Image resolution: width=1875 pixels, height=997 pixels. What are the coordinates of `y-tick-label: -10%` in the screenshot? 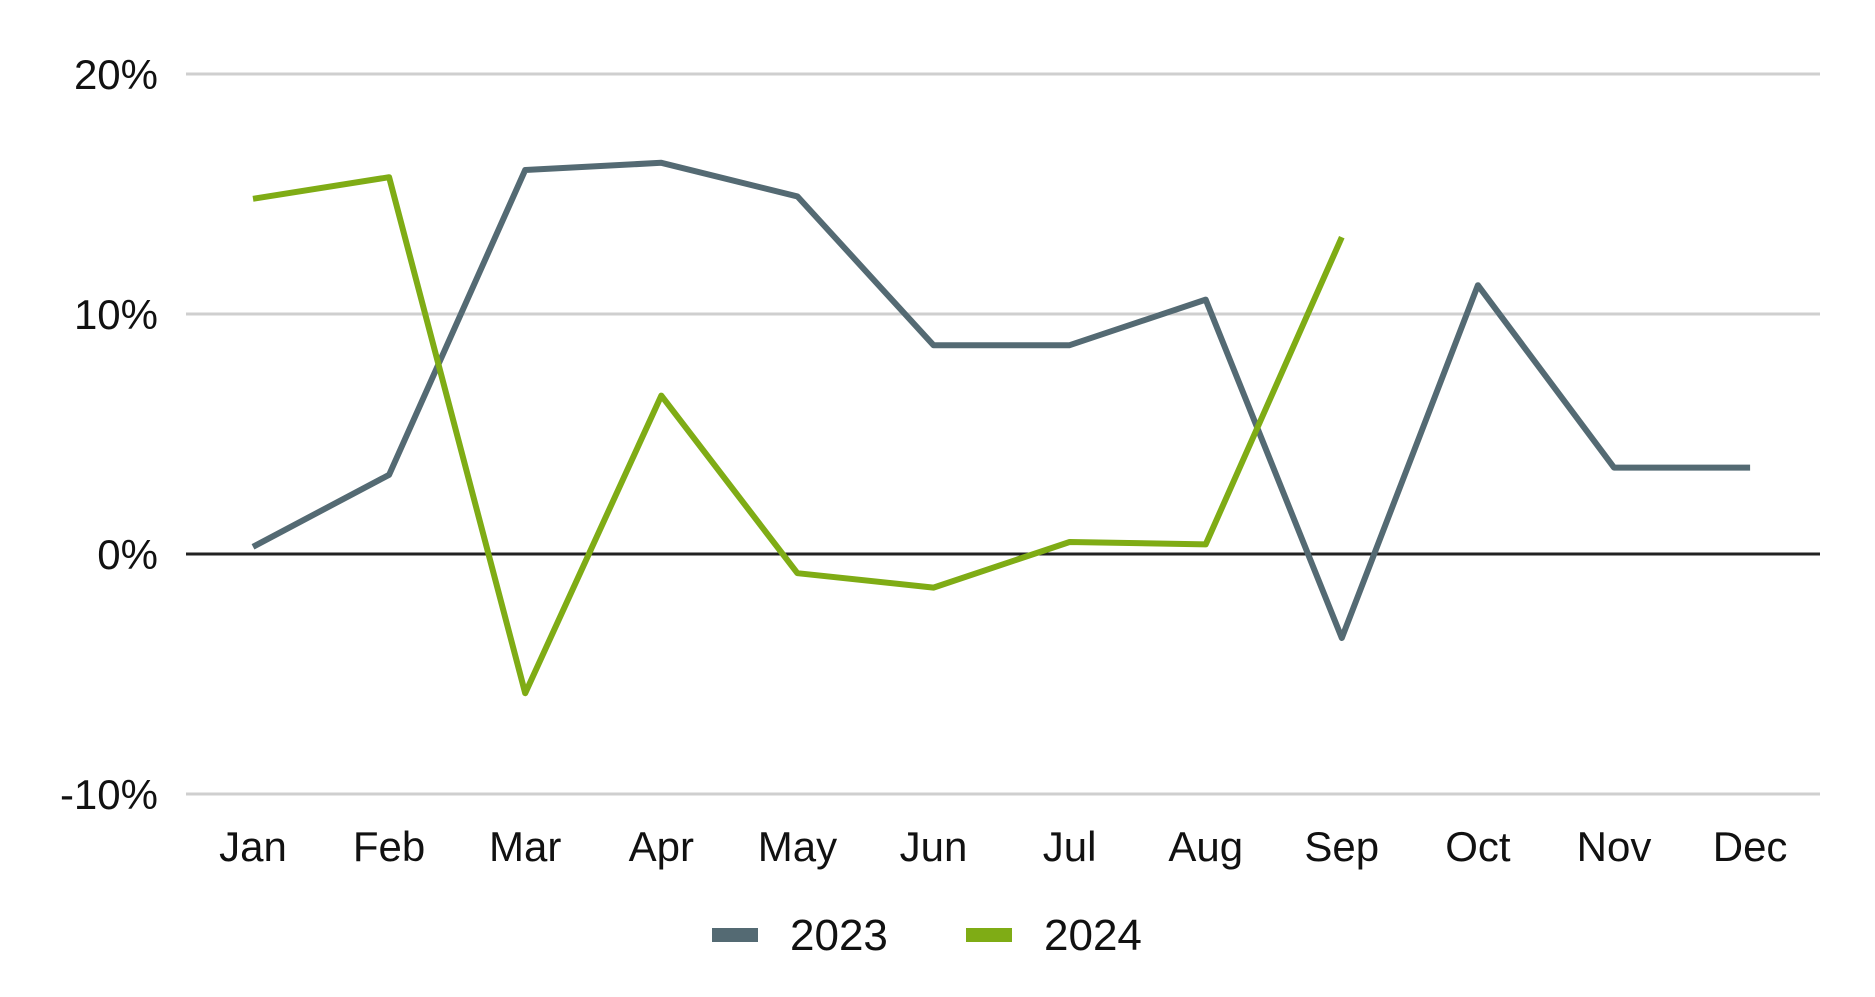 It's located at (109, 794).